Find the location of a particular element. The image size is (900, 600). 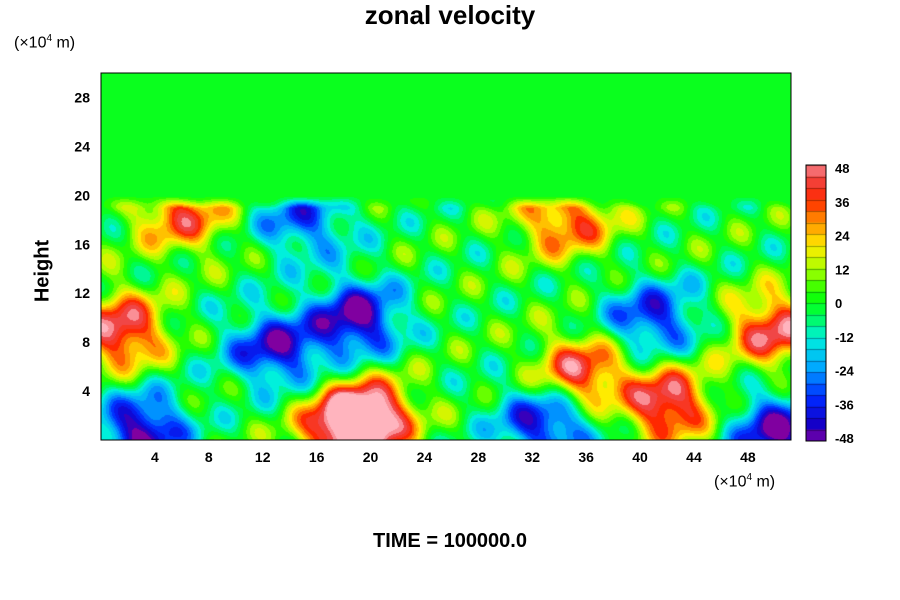

chart-title: zonal velocity is located at coordinates (450, 15).